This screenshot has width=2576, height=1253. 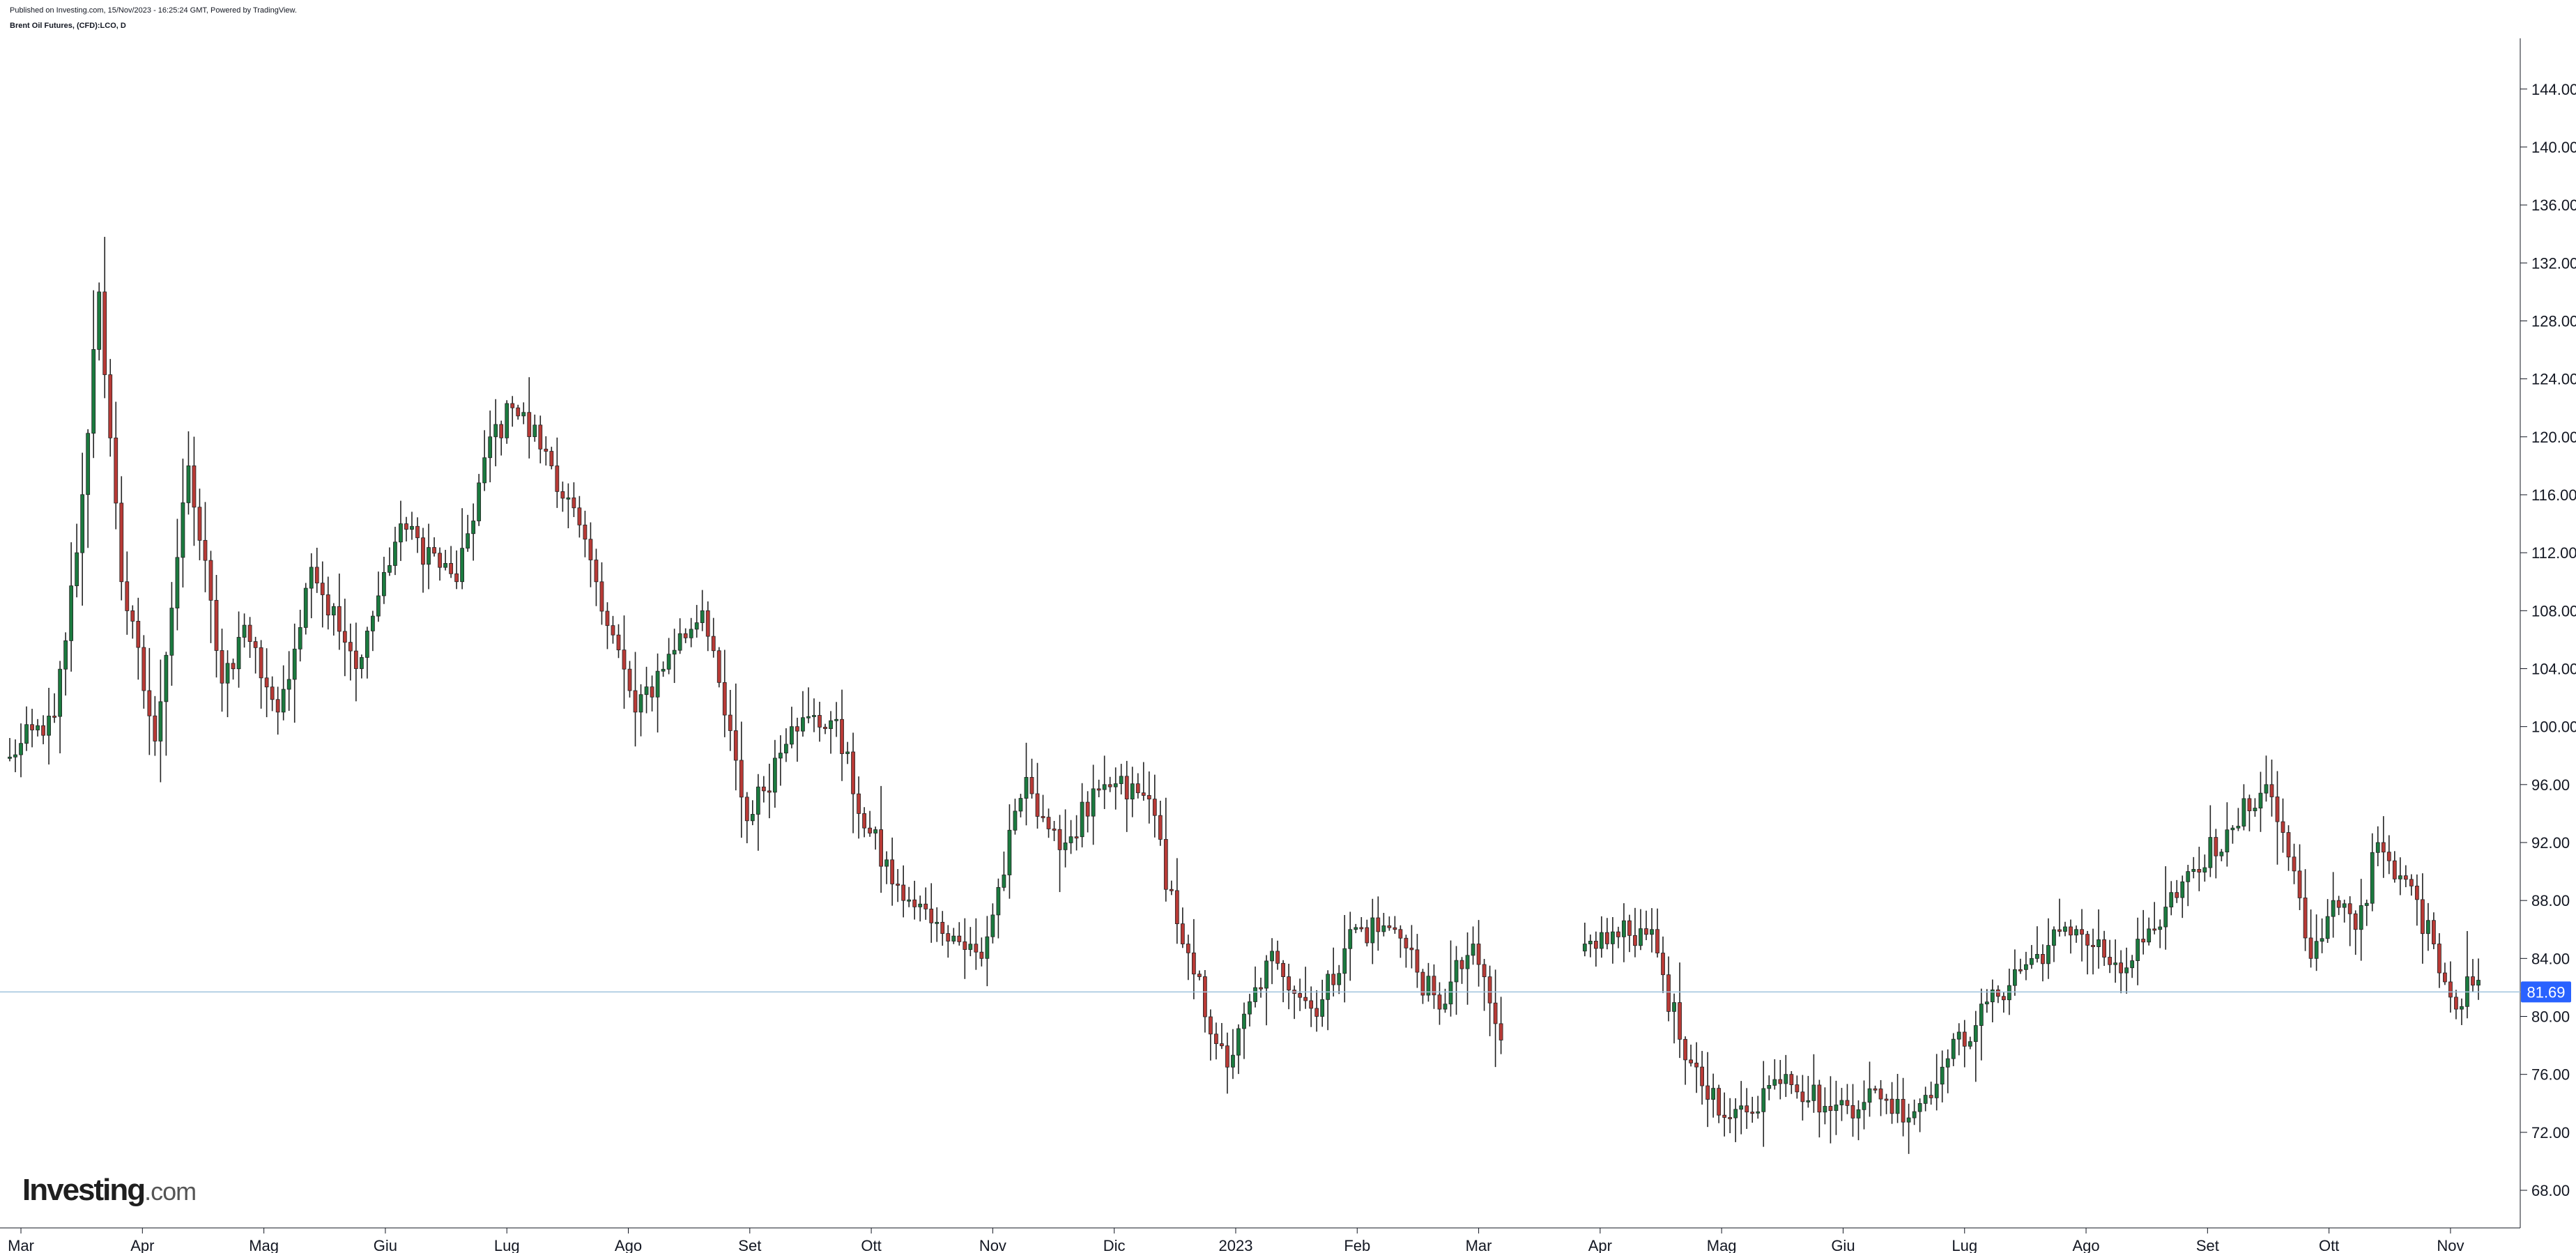 I want to click on y-tick-label: 80.00, so click(x=2550, y=1017).